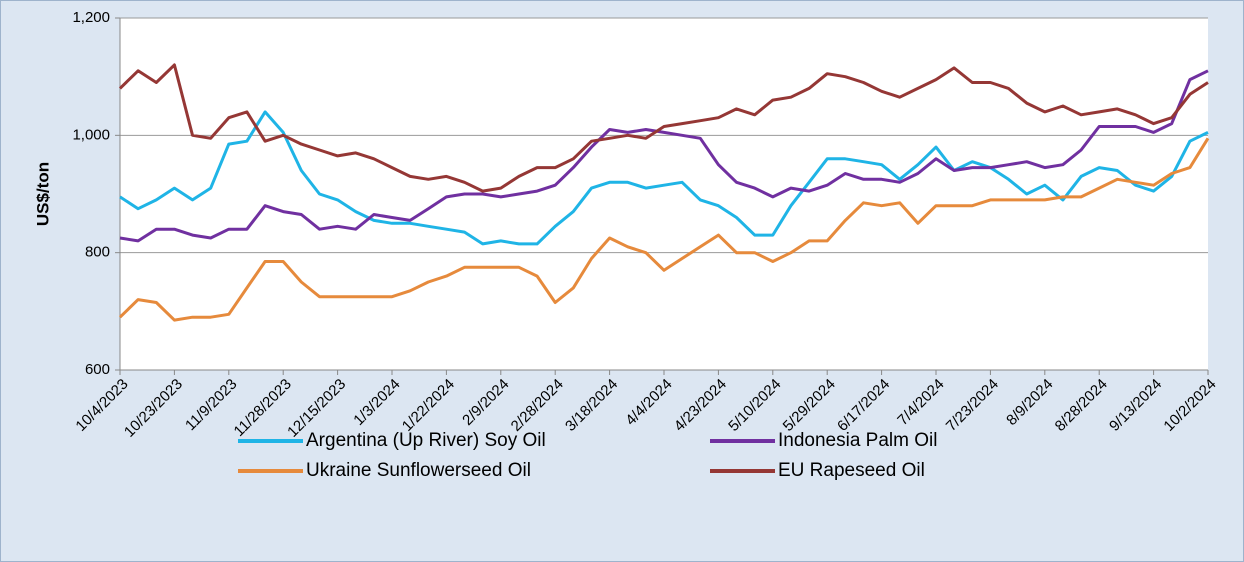  I want to click on x-tick-label: 4/4/2024, so click(648, 402).